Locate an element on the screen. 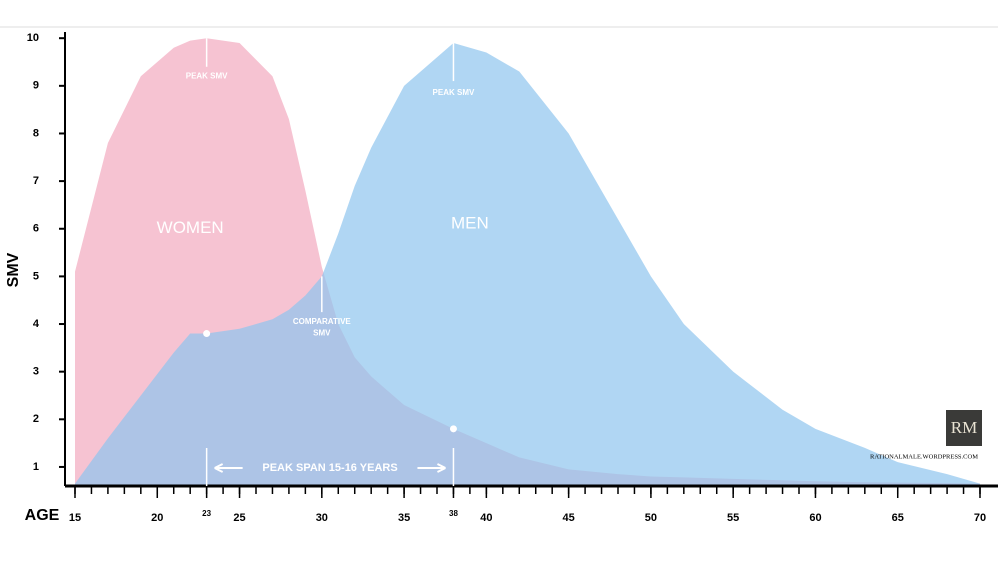 This screenshot has width=998, height=574. y-tick-label: 1 is located at coordinates (36, 467).